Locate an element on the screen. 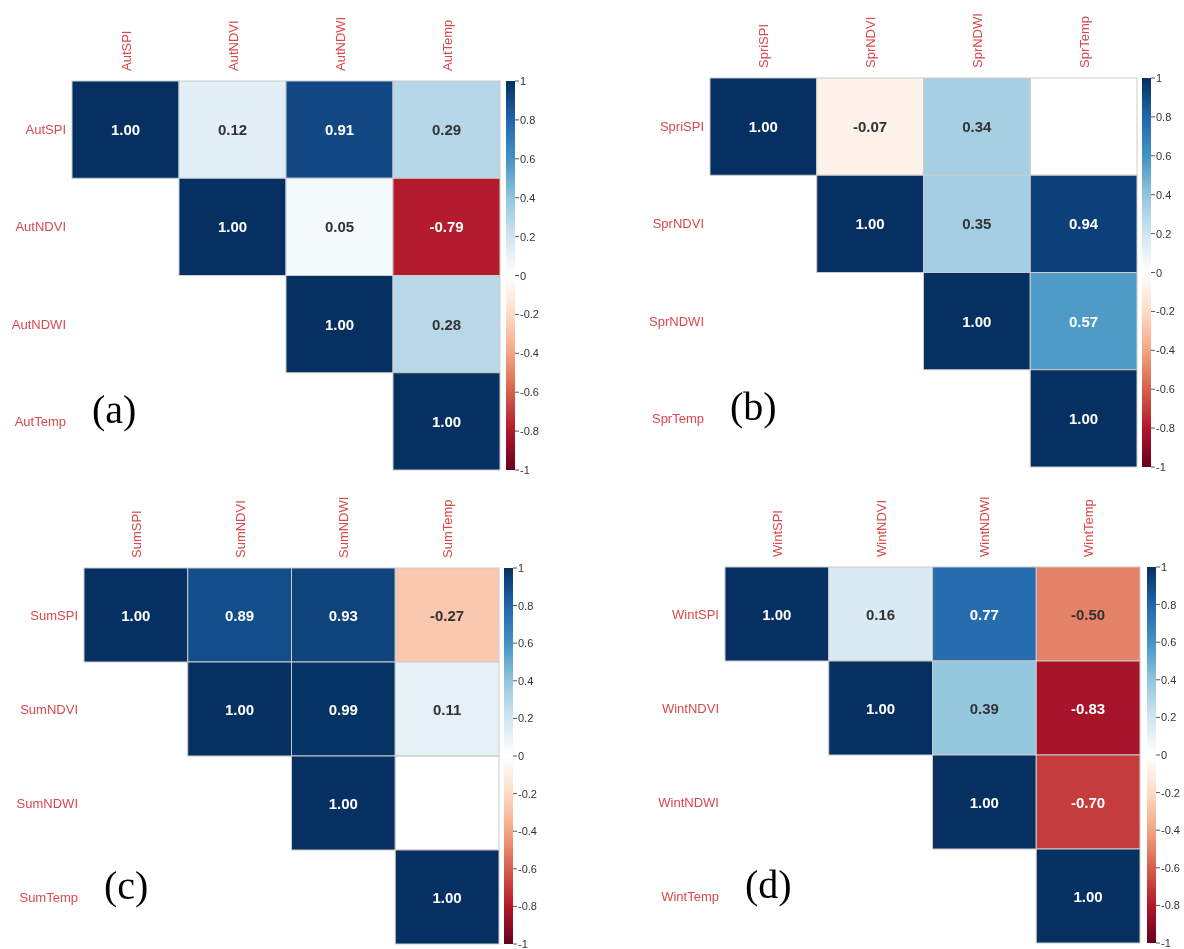  x-tick-label: SprNDVI is located at coordinates (871, 42).